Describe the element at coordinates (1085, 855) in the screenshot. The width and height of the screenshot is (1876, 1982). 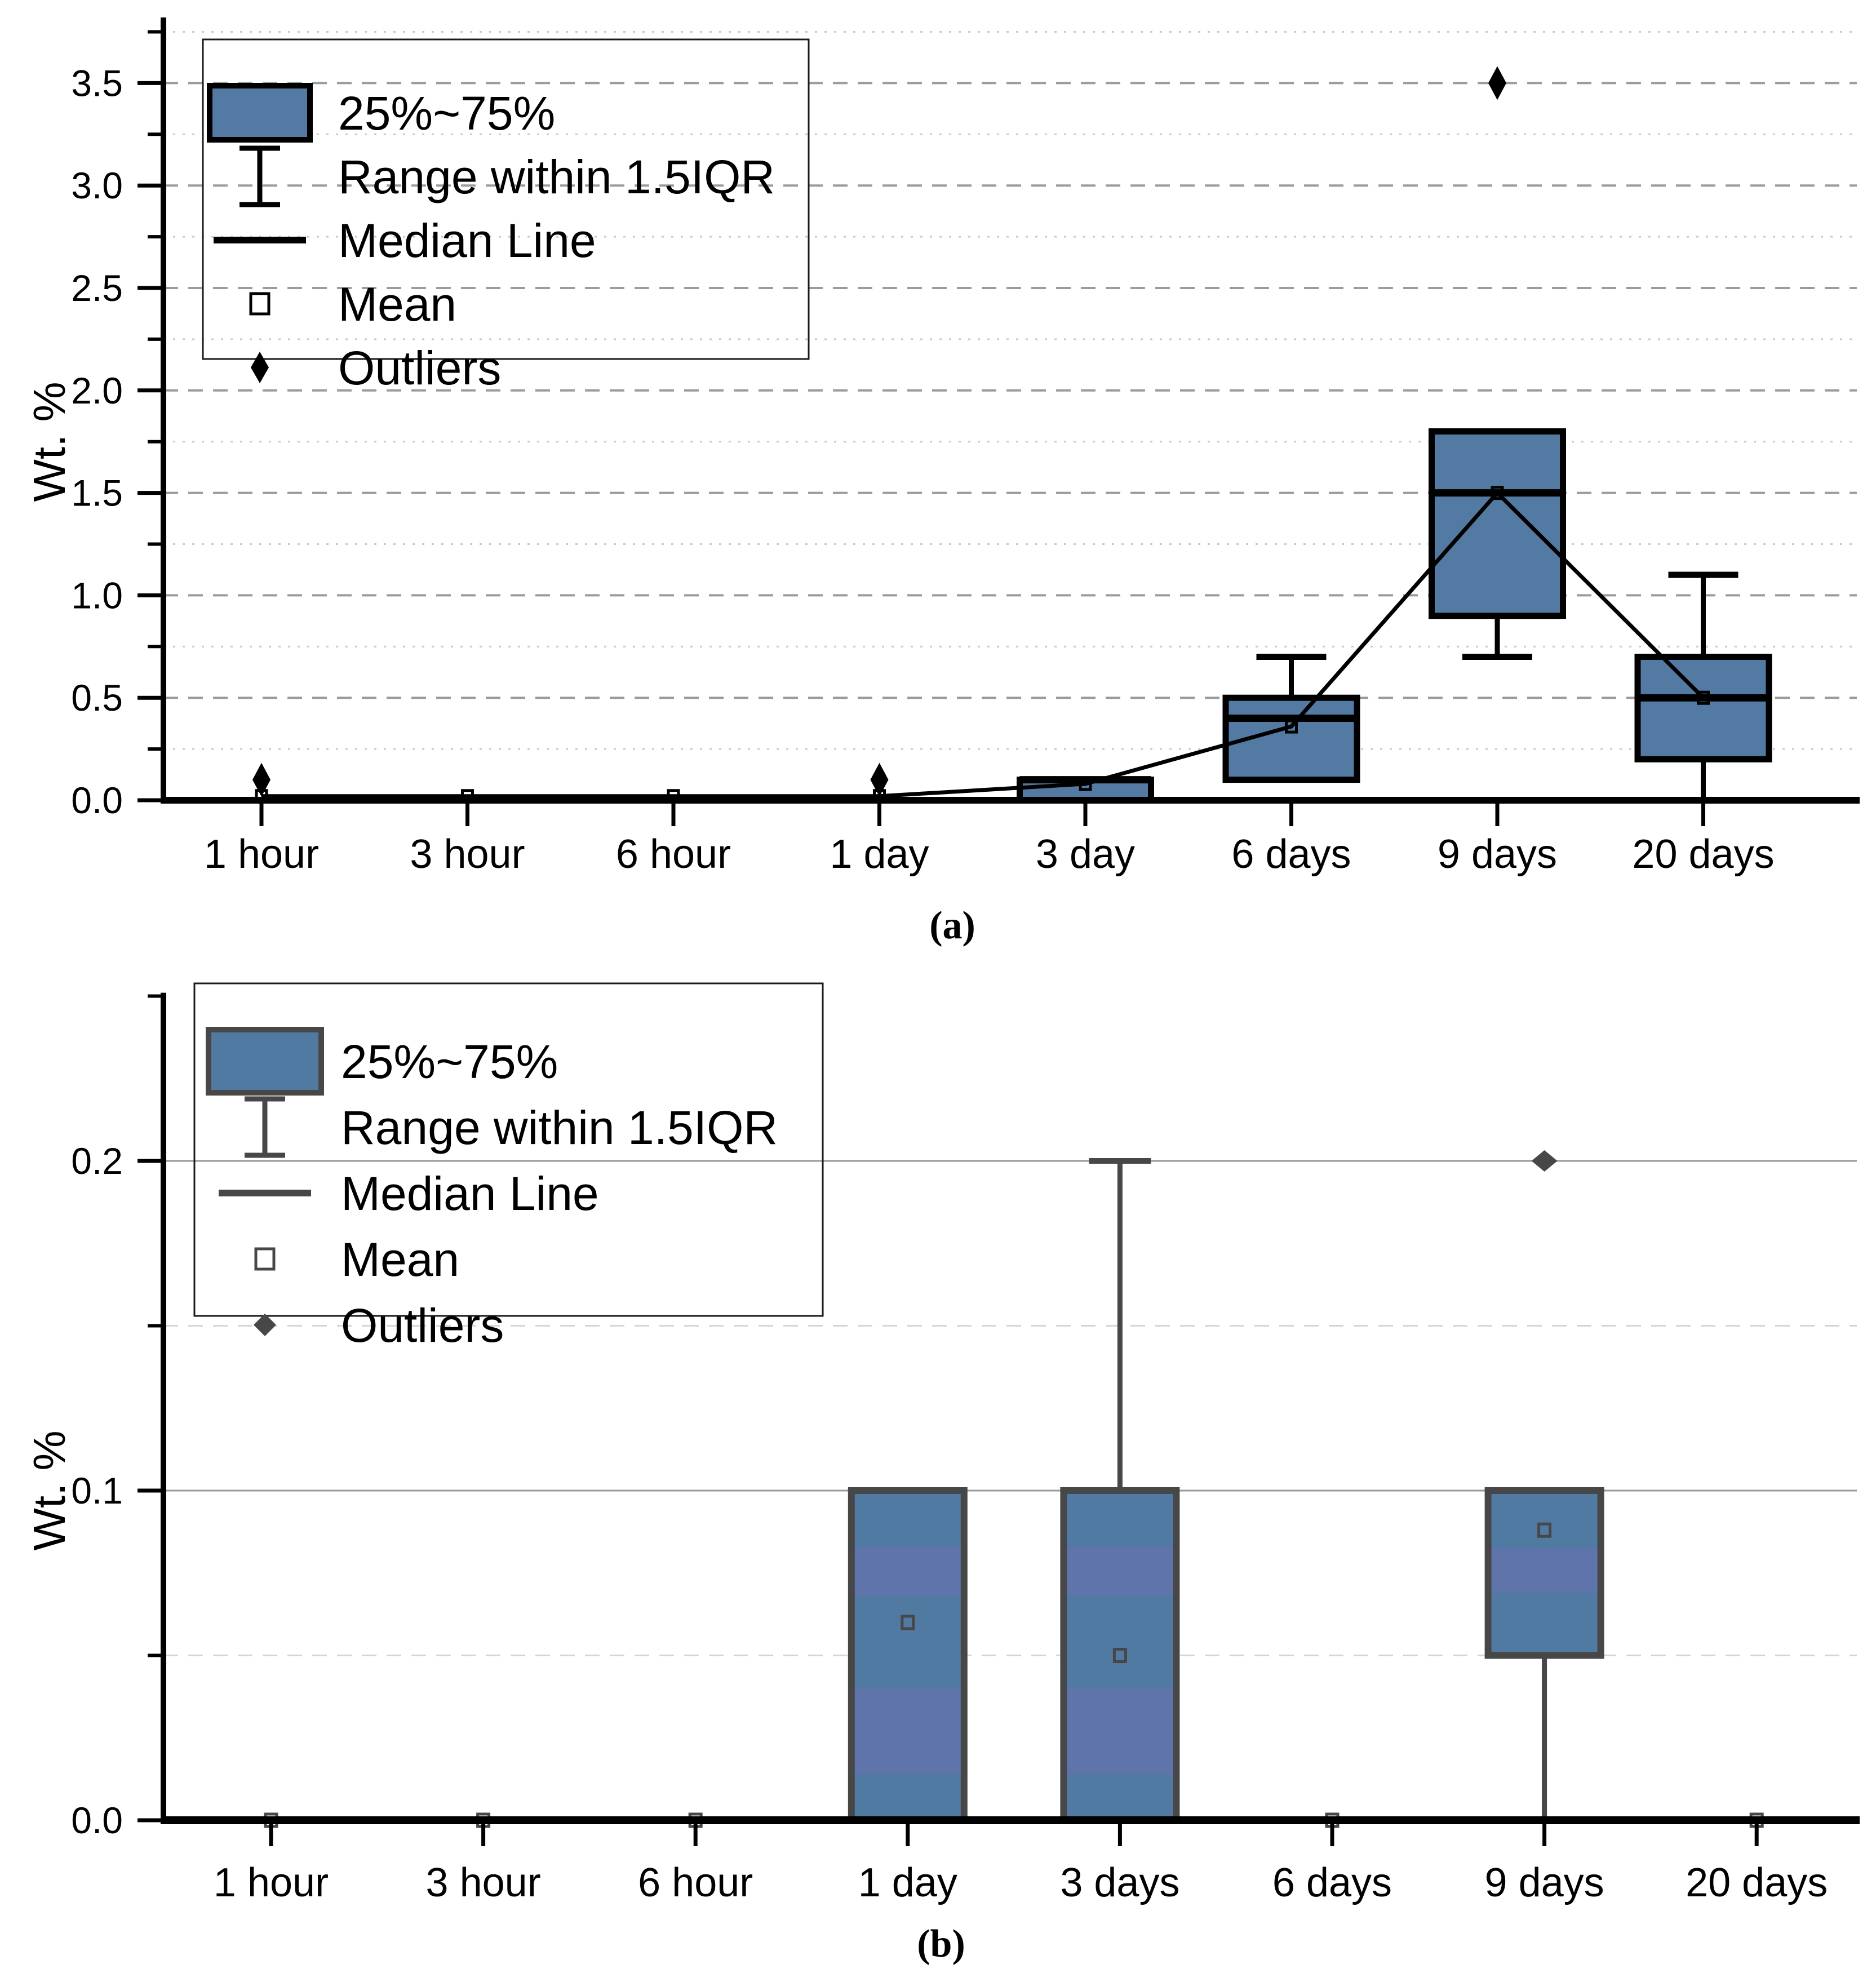
I see `x-category-label: 3 day` at that location.